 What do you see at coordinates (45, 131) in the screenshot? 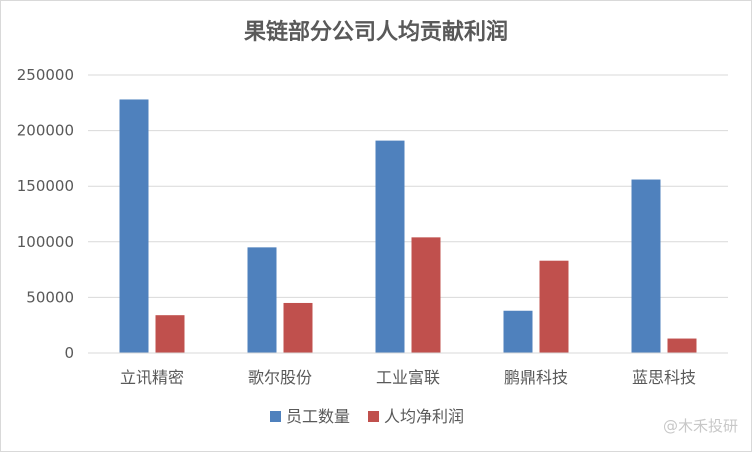
I see `y-tick-label: 200000` at bounding box center [45, 131].